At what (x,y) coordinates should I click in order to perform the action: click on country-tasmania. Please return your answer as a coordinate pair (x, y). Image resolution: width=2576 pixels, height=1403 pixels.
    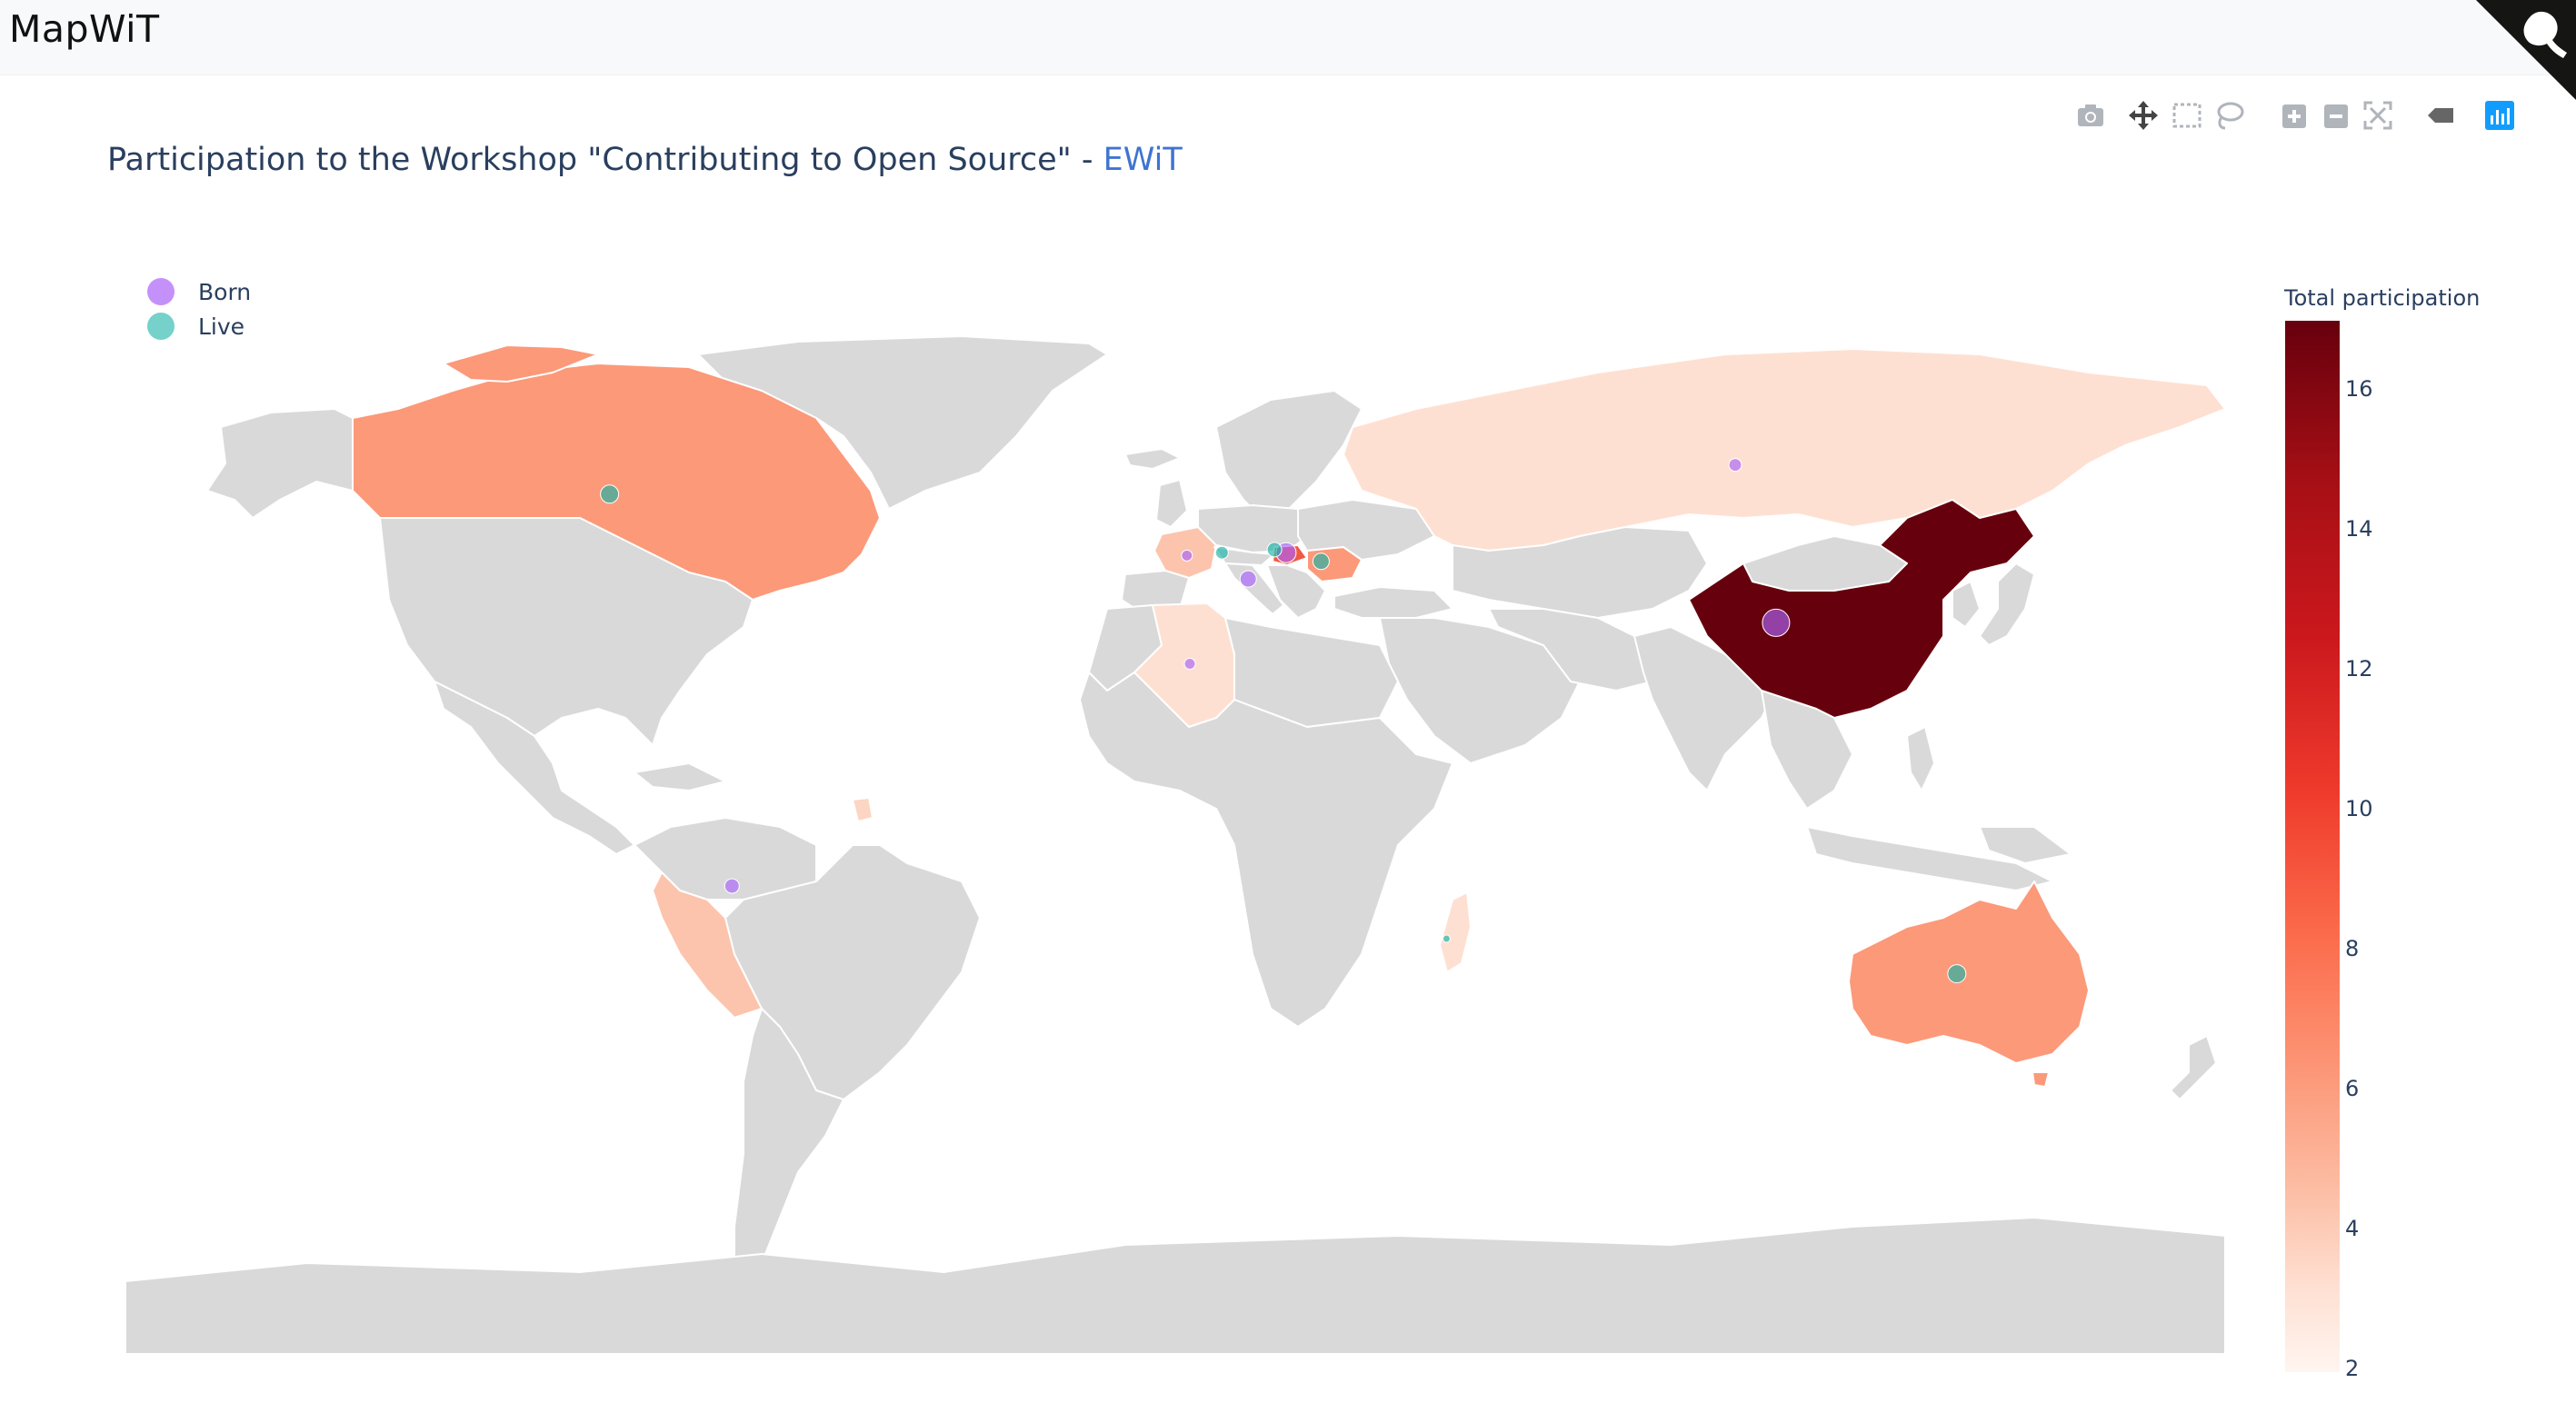
    Looking at the image, I should click on (2041, 1079).